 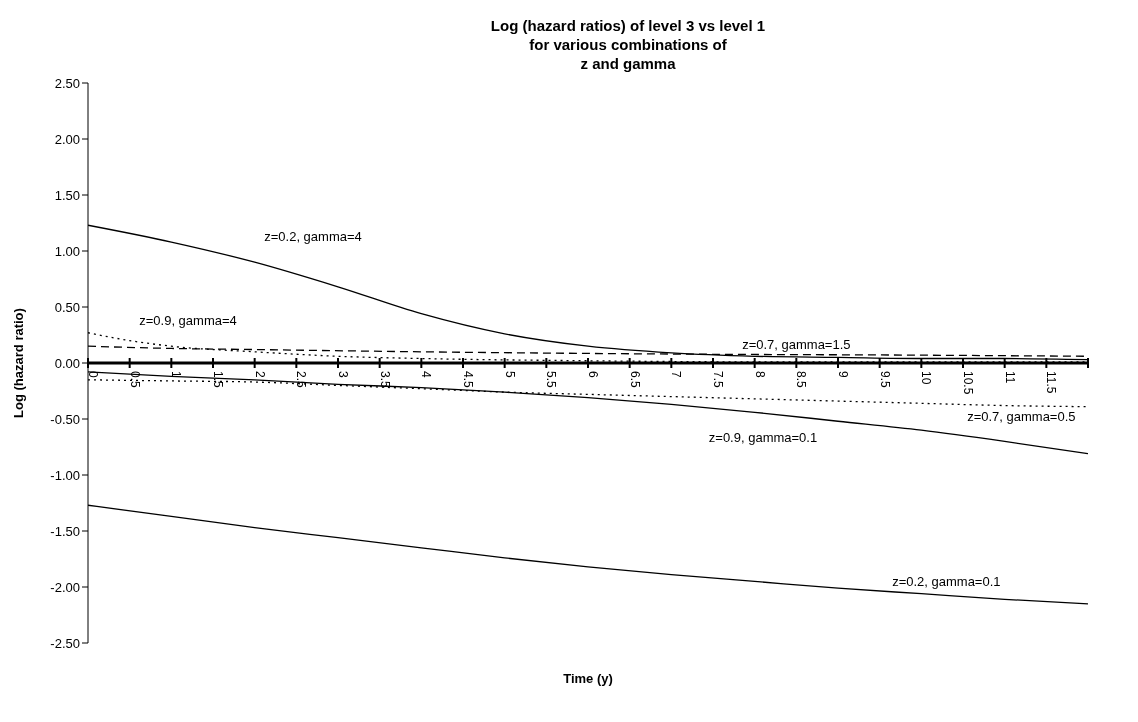 What do you see at coordinates (67, 307) in the screenshot?
I see `y-tick-label: 0.50` at bounding box center [67, 307].